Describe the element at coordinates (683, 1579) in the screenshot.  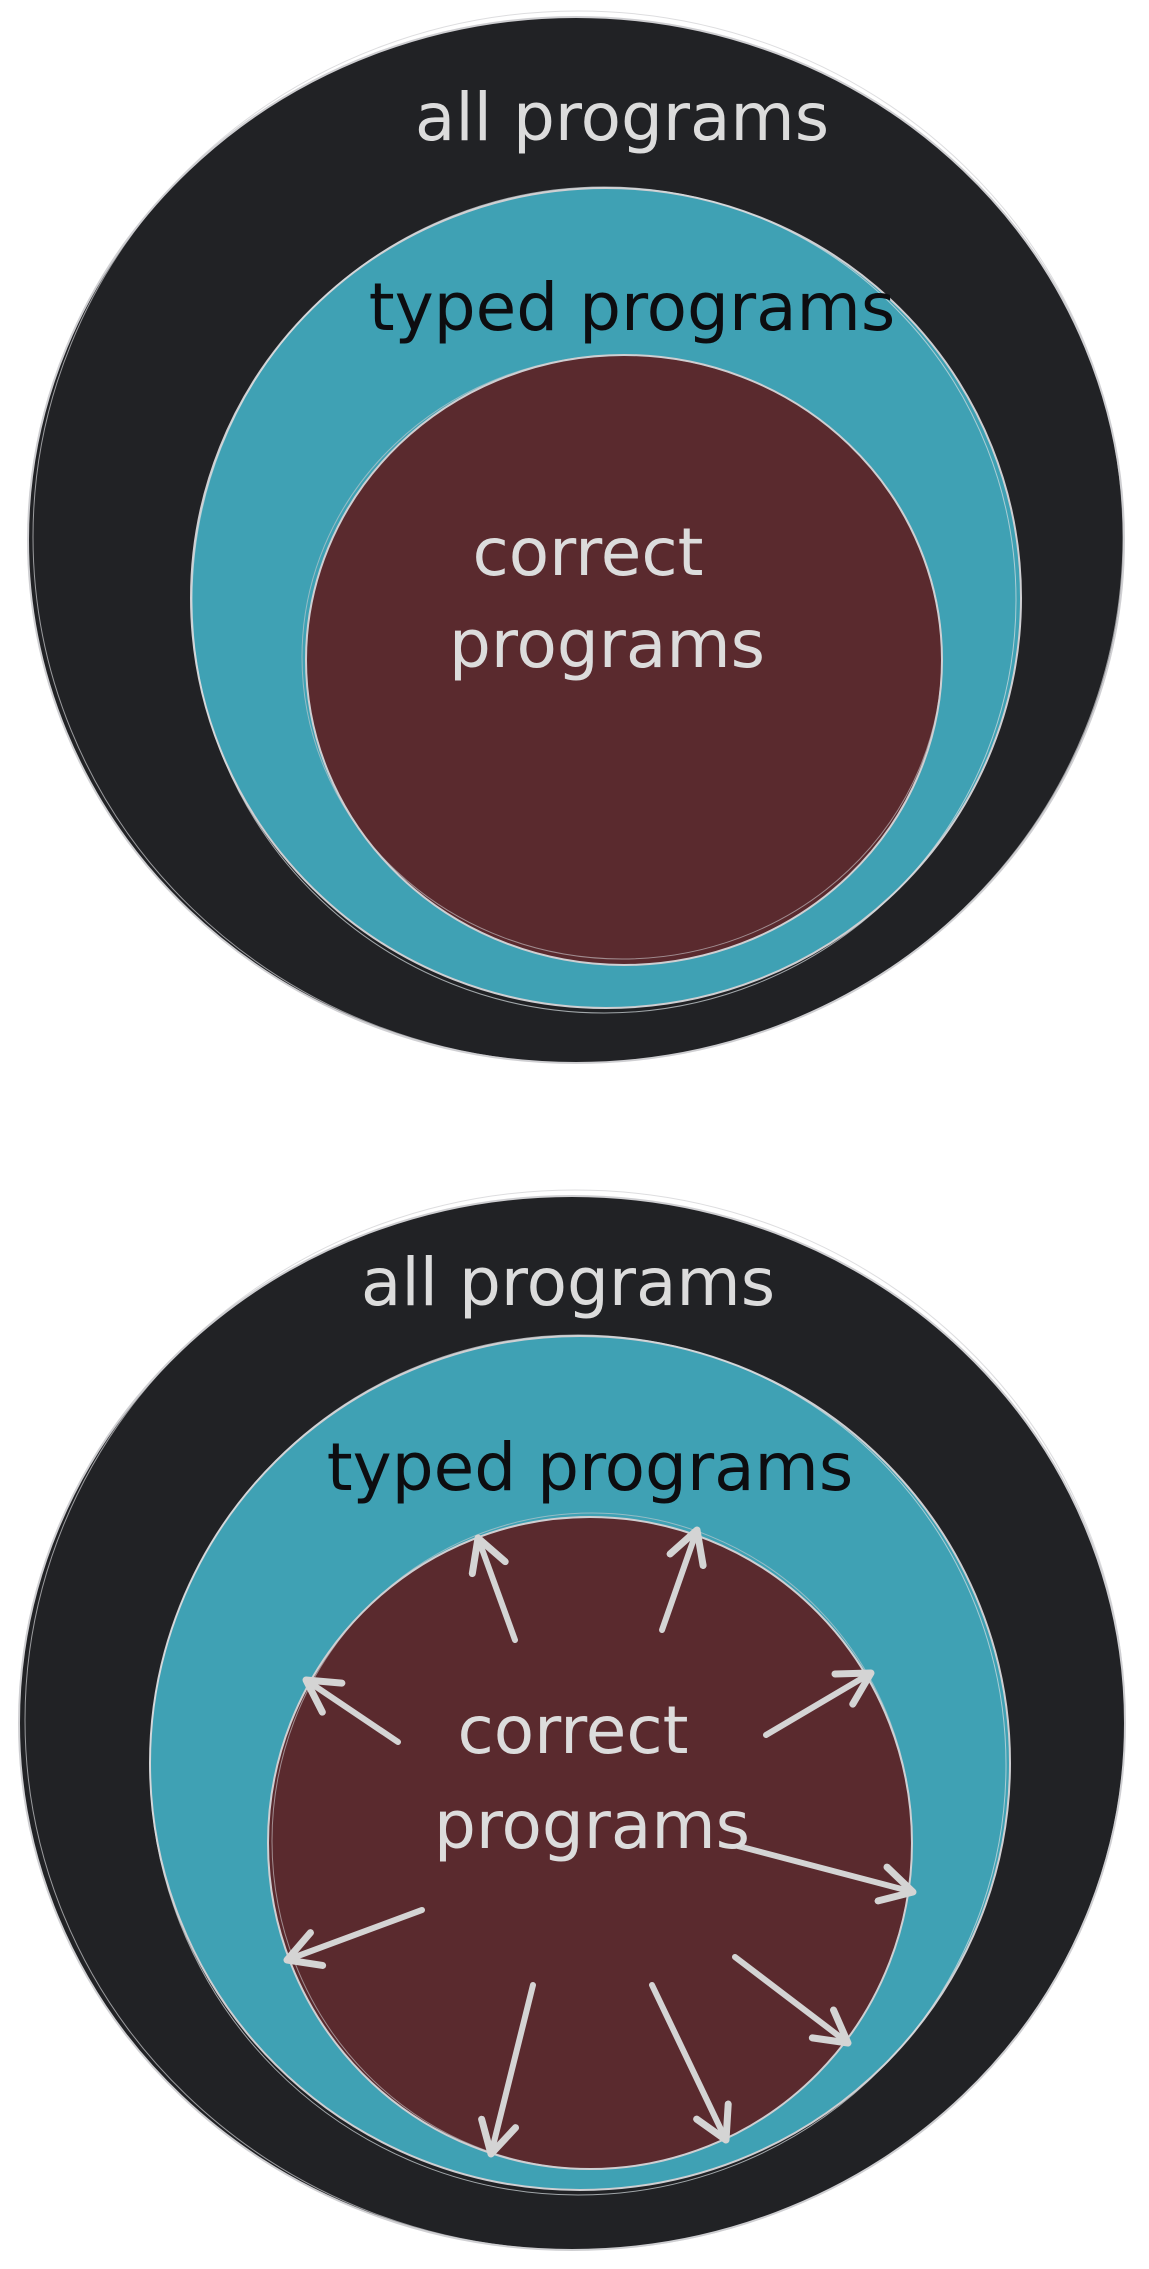
I see `arrow-up-right` at that location.